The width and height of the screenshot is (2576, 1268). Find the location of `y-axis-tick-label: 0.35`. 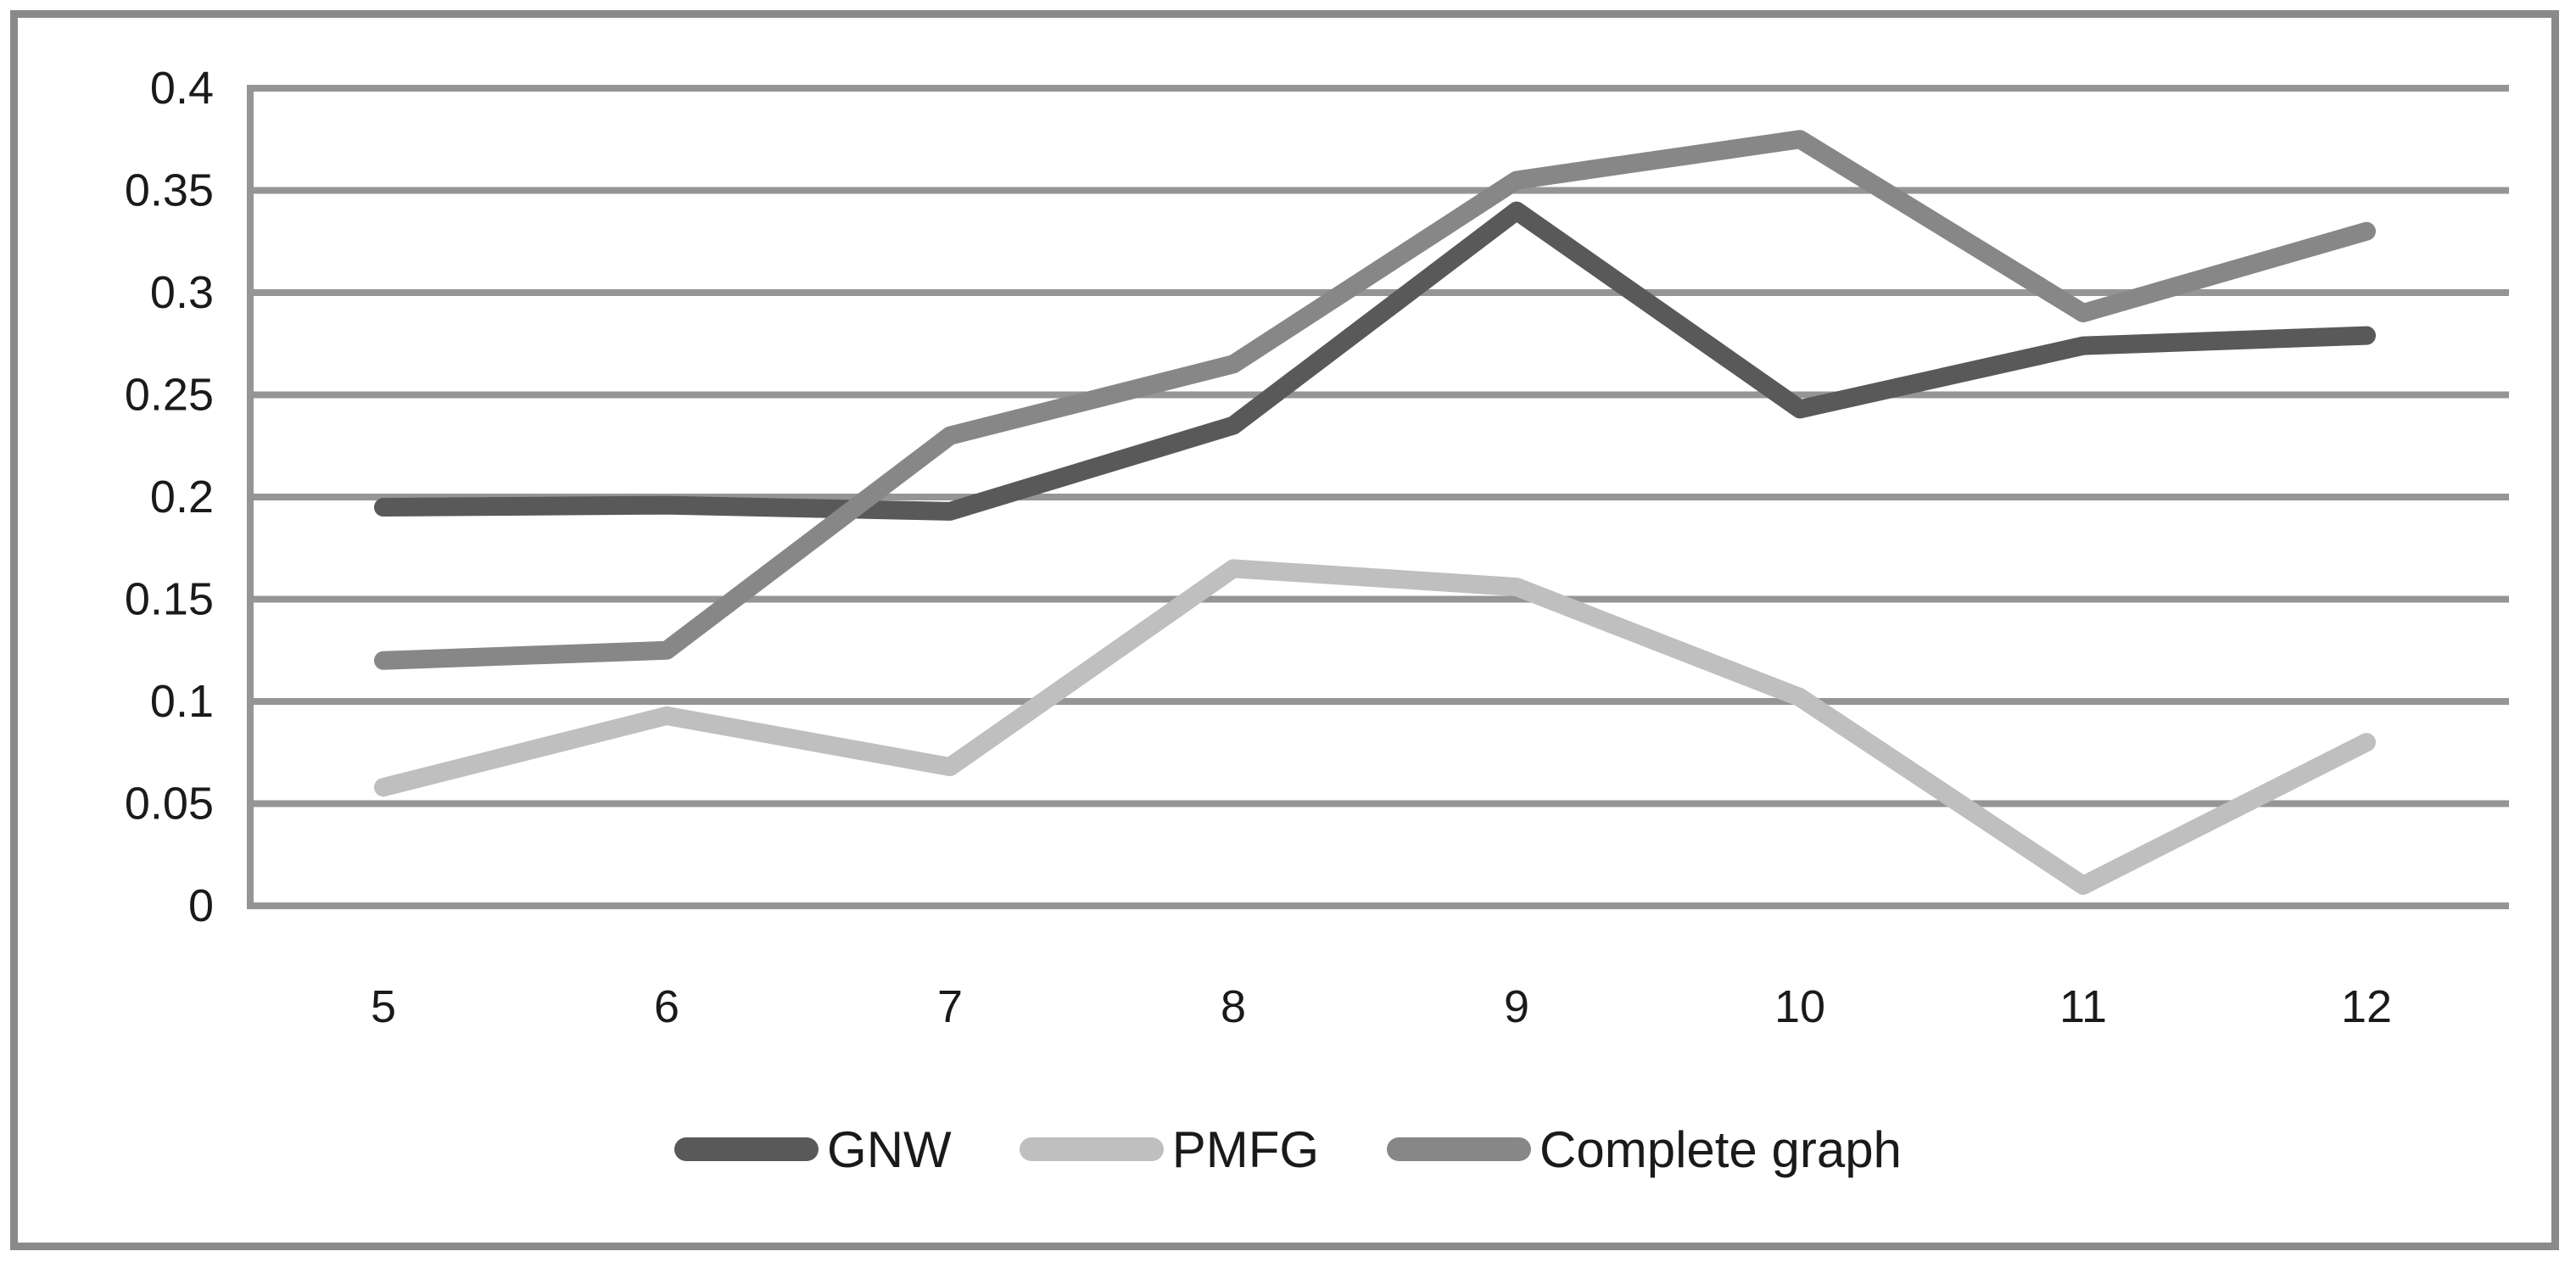

y-axis-tick-label: 0.35 is located at coordinates (169, 190).